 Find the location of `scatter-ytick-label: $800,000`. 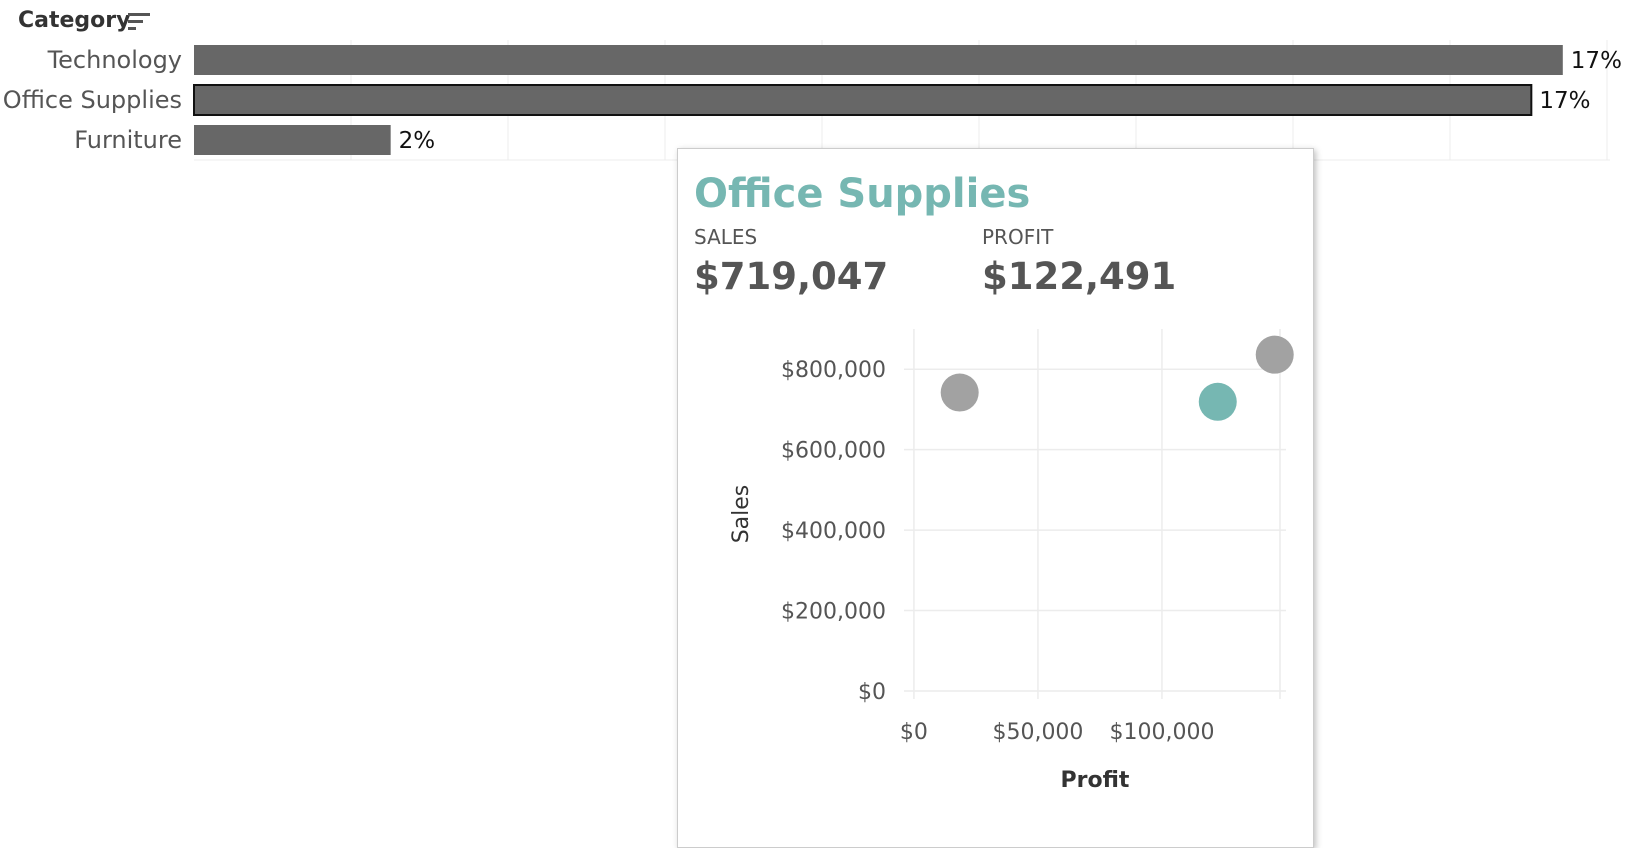

scatter-ytick-label: $800,000 is located at coordinates (833, 370).